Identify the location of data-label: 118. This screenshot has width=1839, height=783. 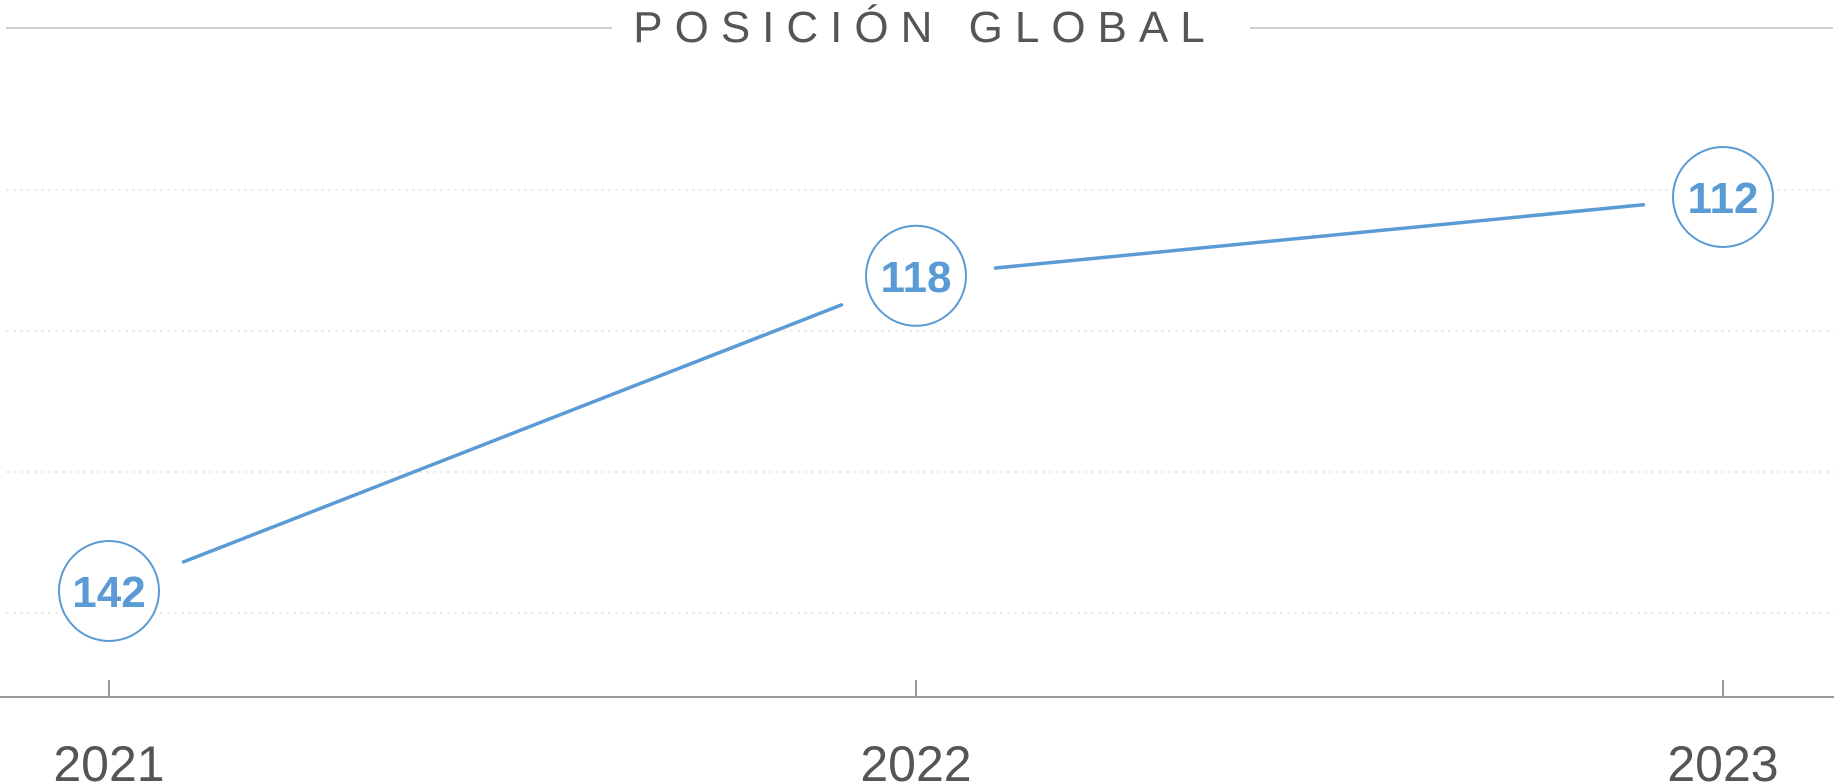
(916, 277).